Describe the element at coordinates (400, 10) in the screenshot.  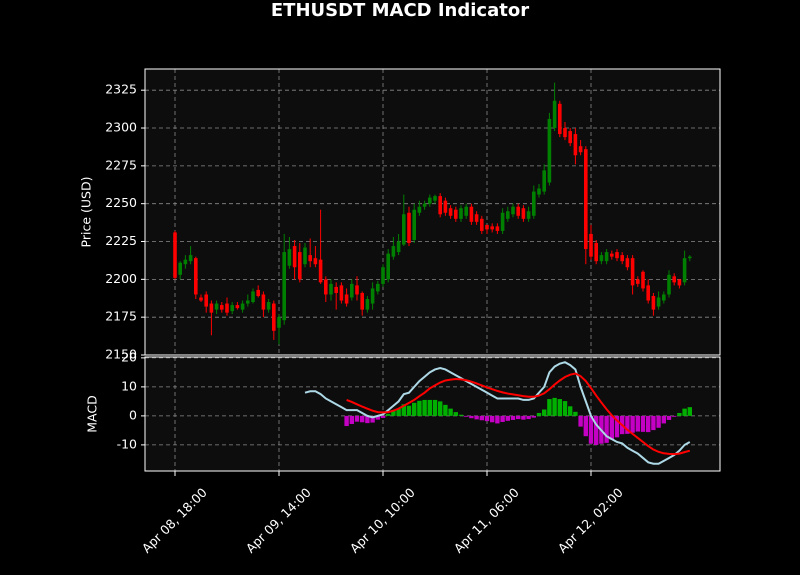
I see `chart-title: ETHUSDT MACD Indicator` at that location.